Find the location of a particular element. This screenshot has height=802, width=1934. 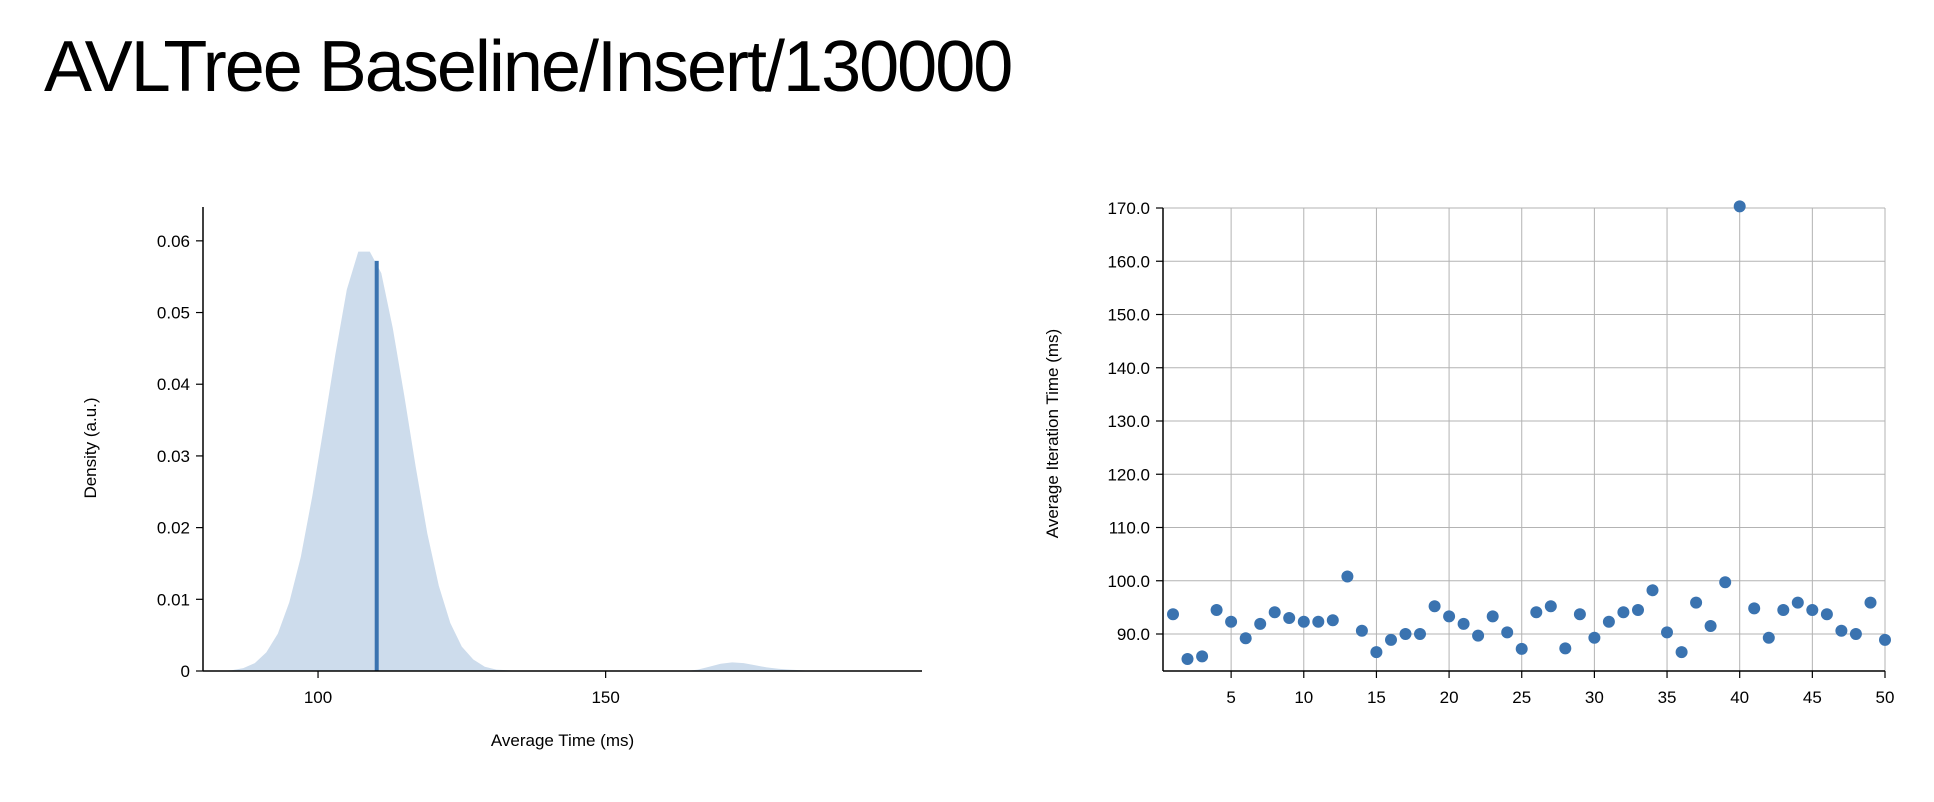

scatter-x-tick-label: 50 is located at coordinates (1885, 697).